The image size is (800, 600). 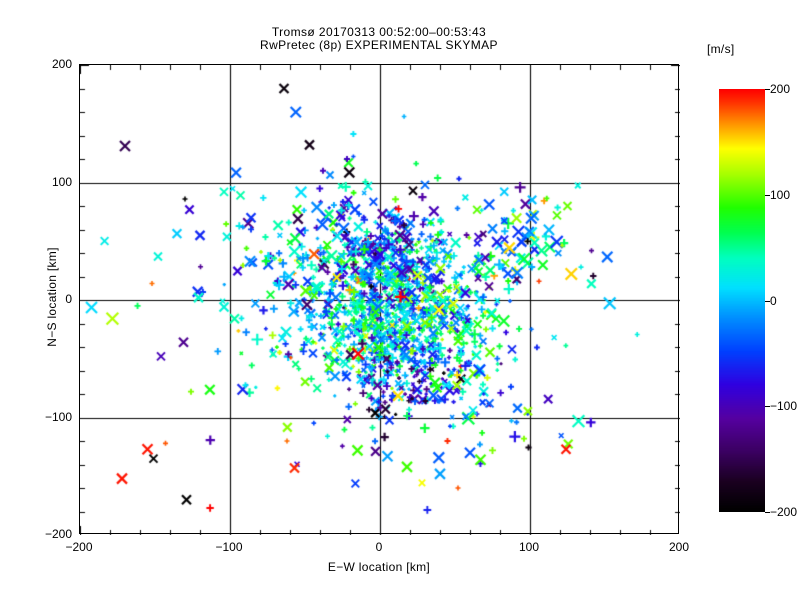 I want to click on colorbar-unit-label: [m/s], so click(x=721, y=49).